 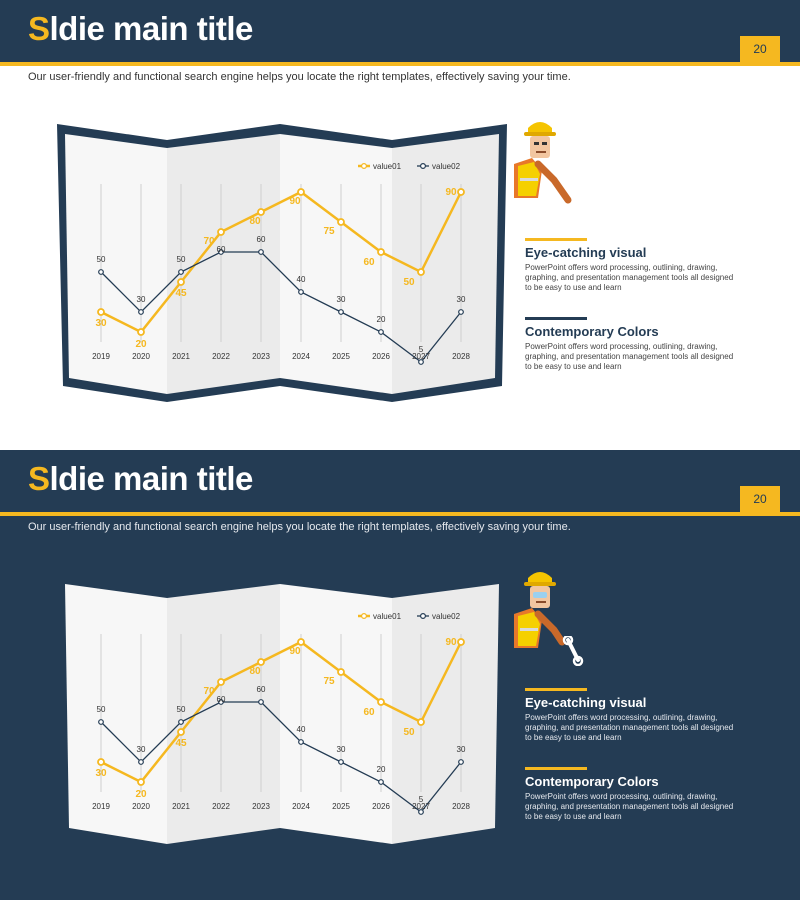 What do you see at coordinates (387, 616) in the screenshot?
I see `legend-label: value01` at bounding box center [387, 616].